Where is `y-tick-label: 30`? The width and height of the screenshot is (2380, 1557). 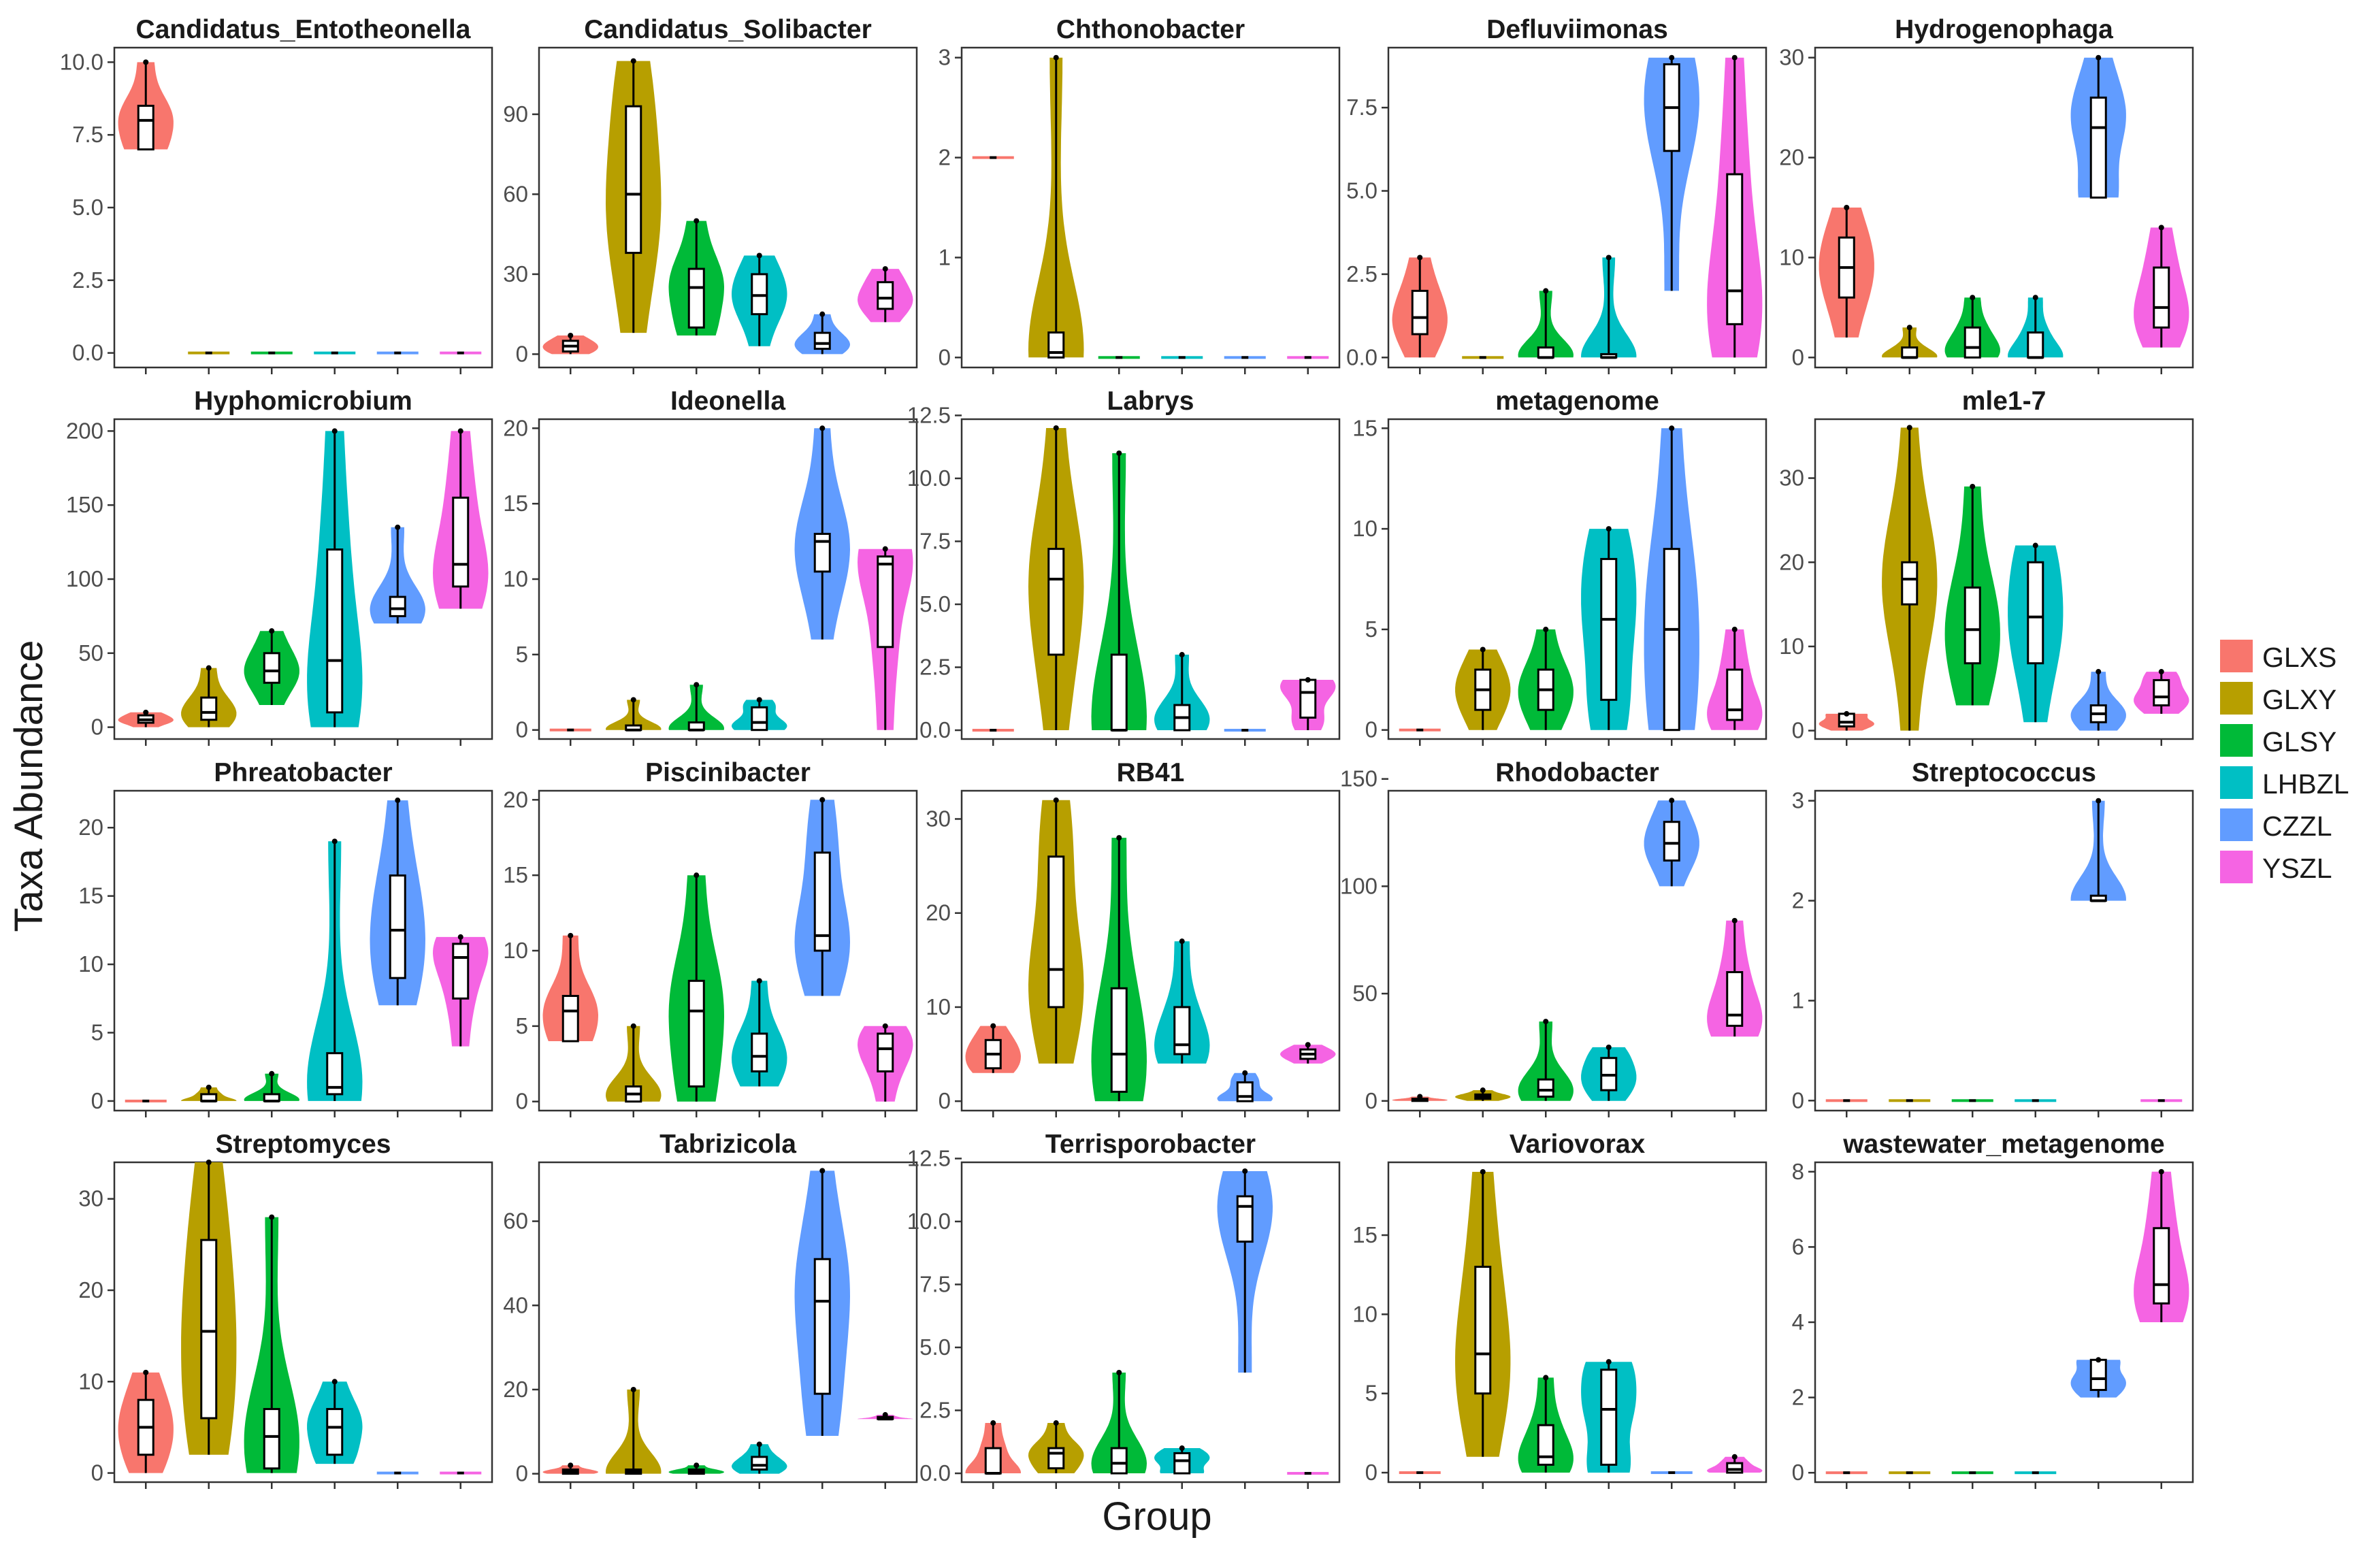 y-tick-label: 30 is located at coordinates (90, 1198).